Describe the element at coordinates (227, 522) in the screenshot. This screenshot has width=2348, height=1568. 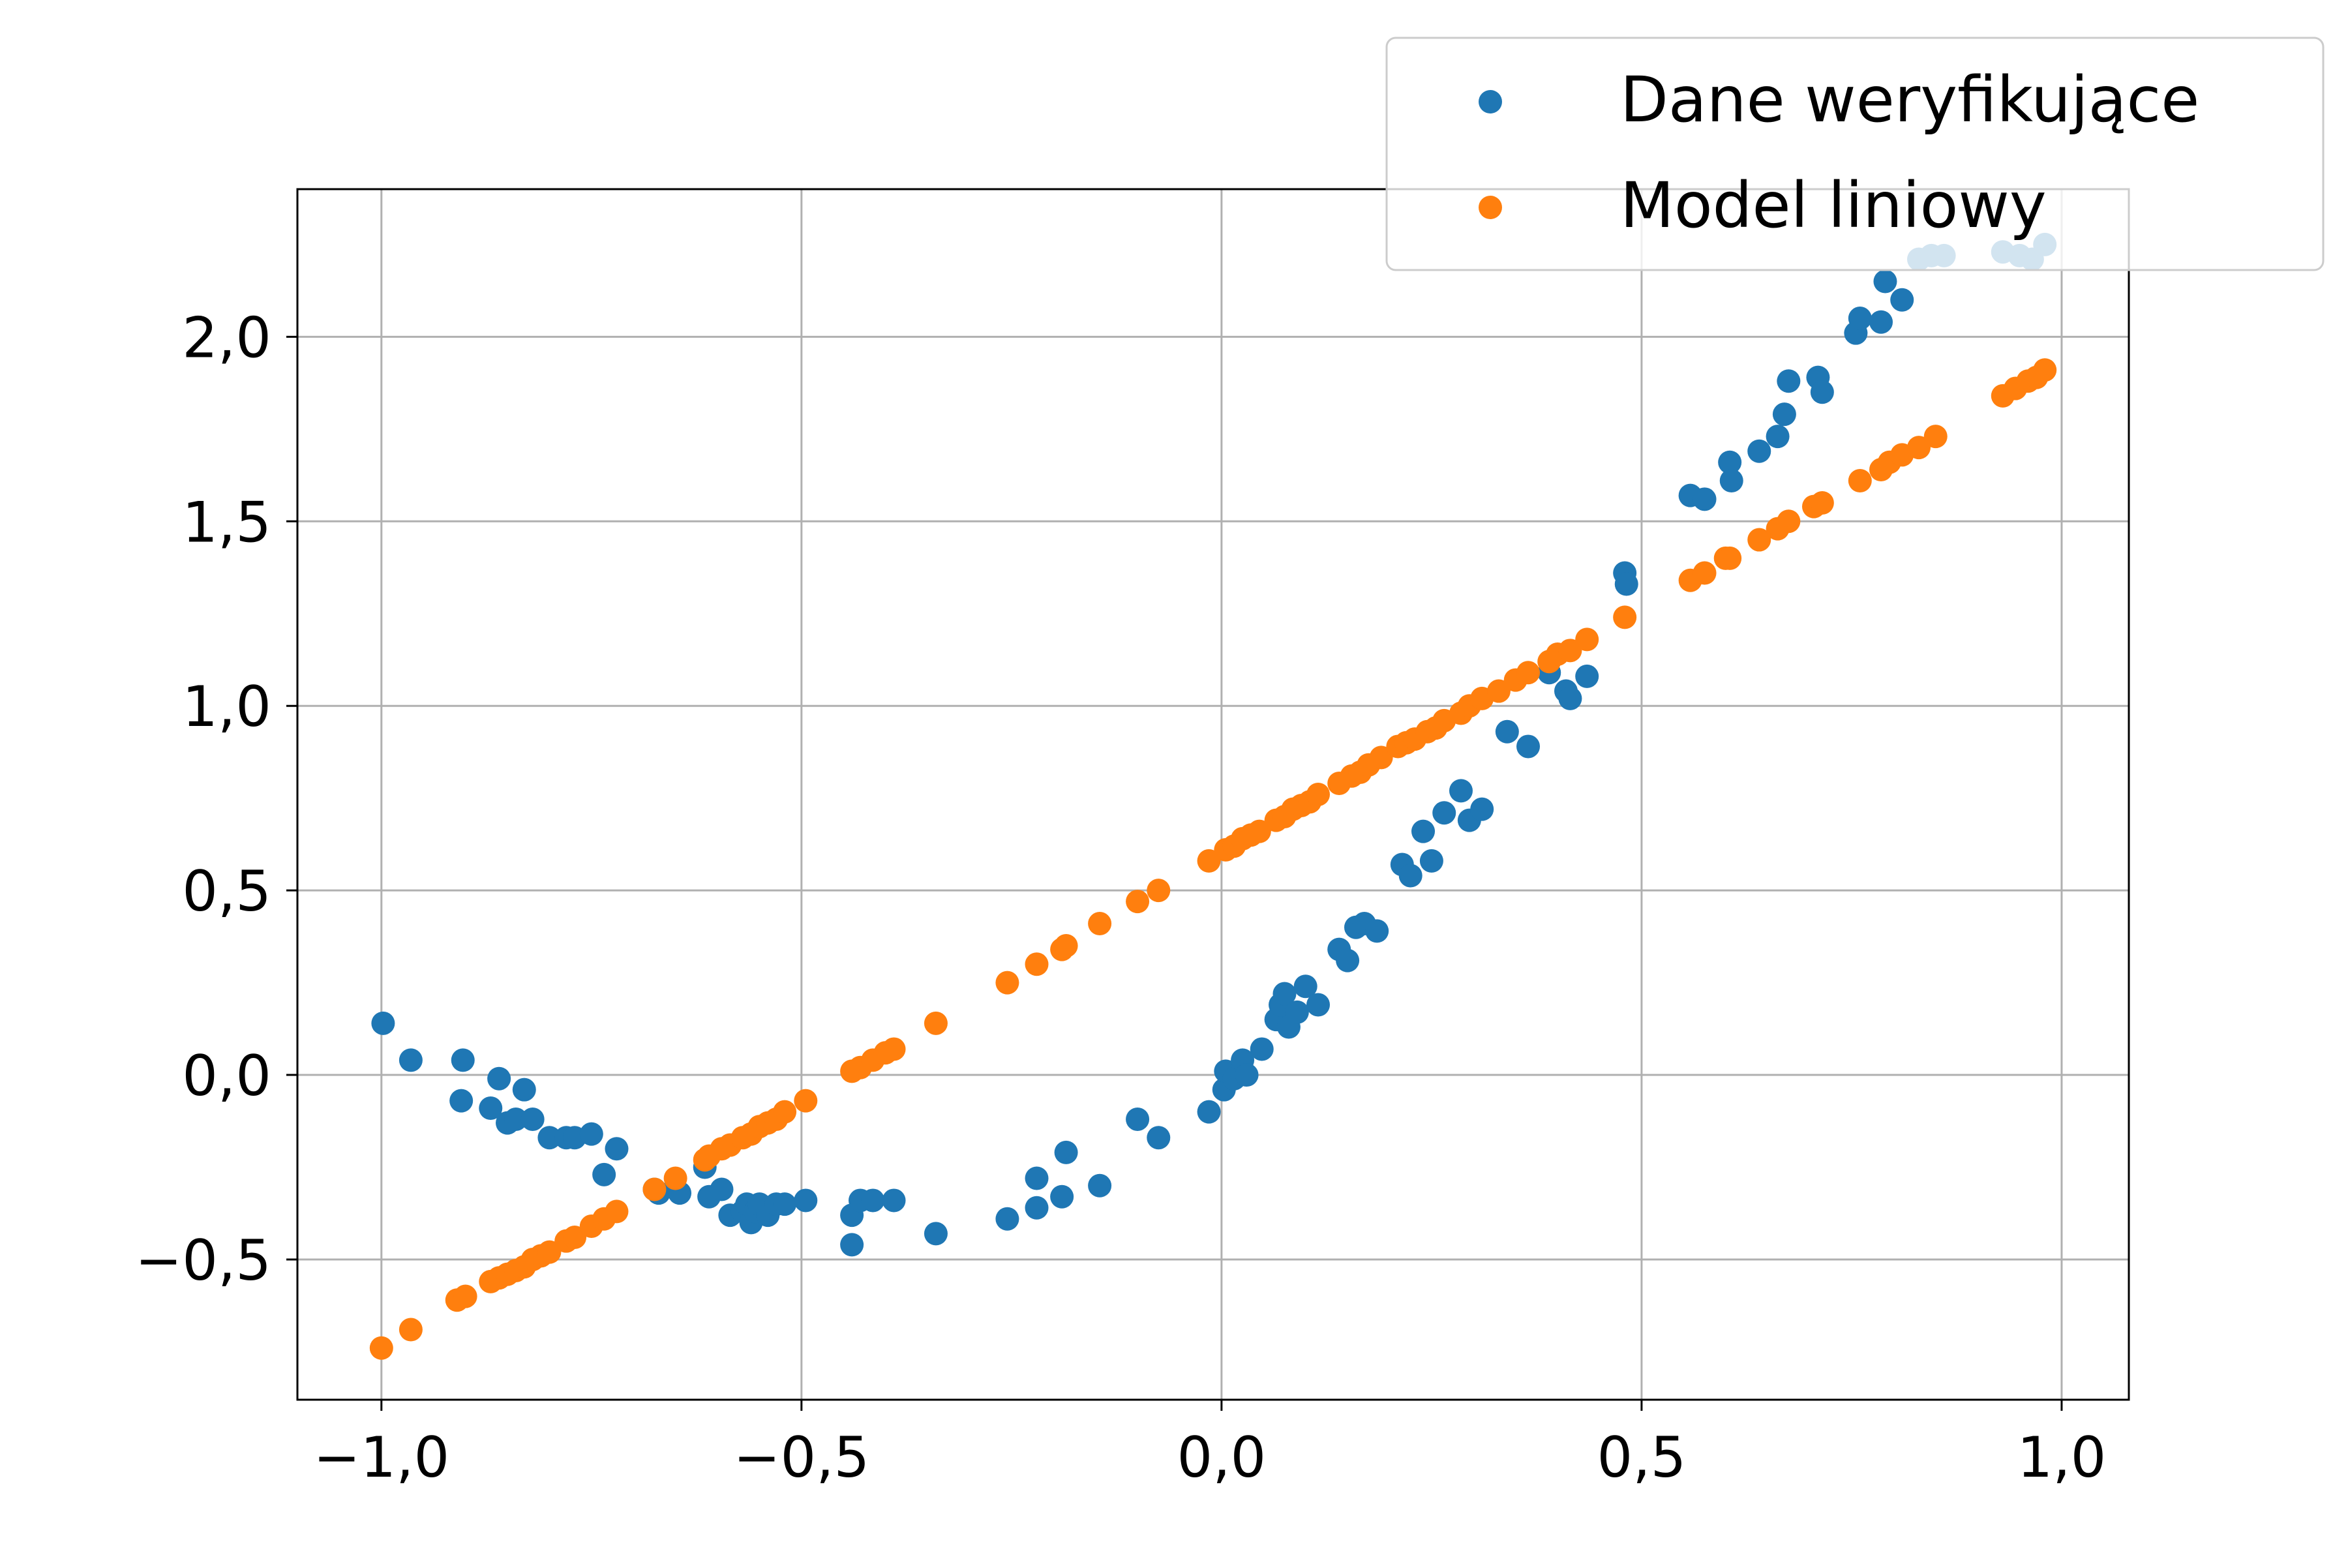
I see `y-tick-label: 1,5` at that location.